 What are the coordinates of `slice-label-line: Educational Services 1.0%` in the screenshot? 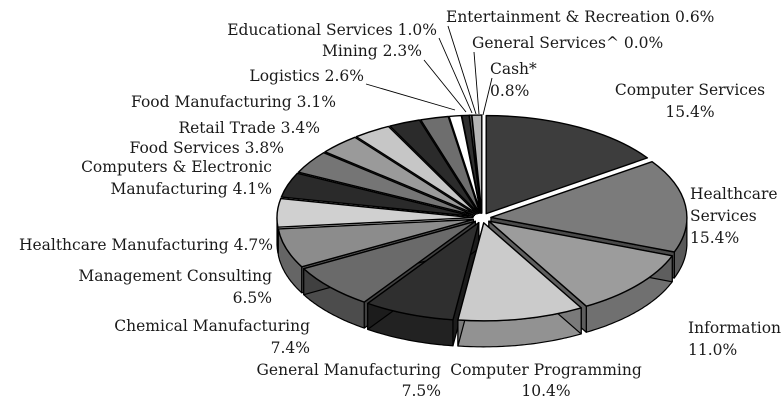 It's located at (332, 30).